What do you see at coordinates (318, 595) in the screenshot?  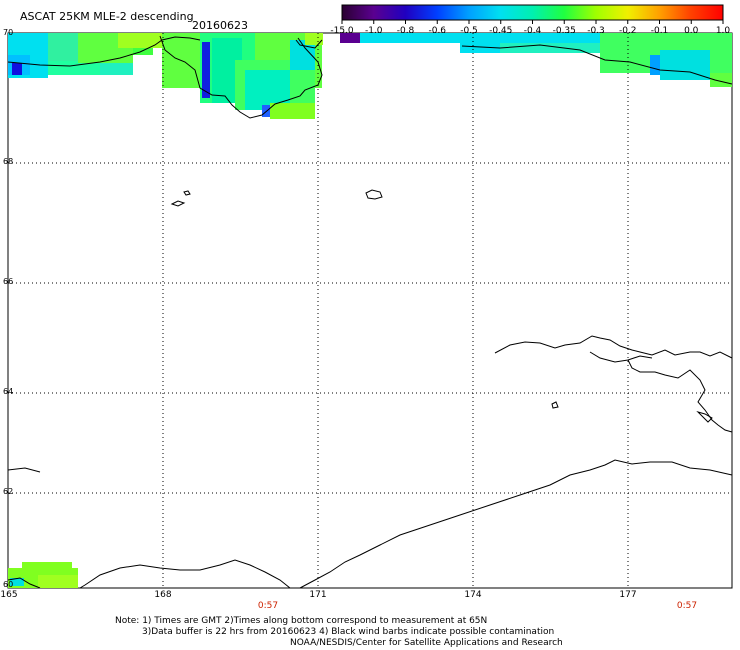 I see `lon-label-171: 171` at bounding box center [318, 595].